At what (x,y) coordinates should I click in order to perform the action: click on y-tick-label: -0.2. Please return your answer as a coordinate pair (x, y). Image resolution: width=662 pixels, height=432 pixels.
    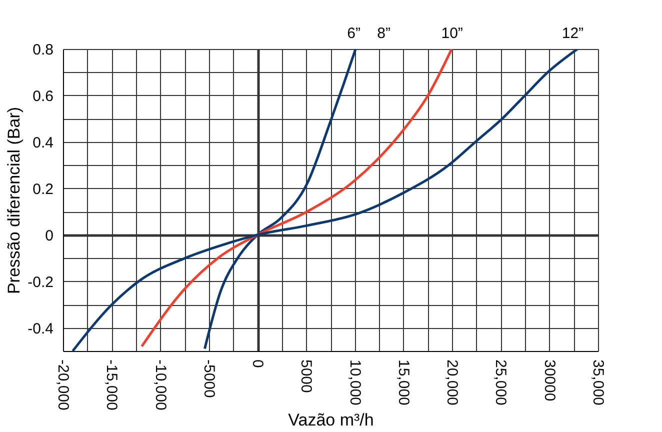
    Looking at the image, I should click on (41, 282).